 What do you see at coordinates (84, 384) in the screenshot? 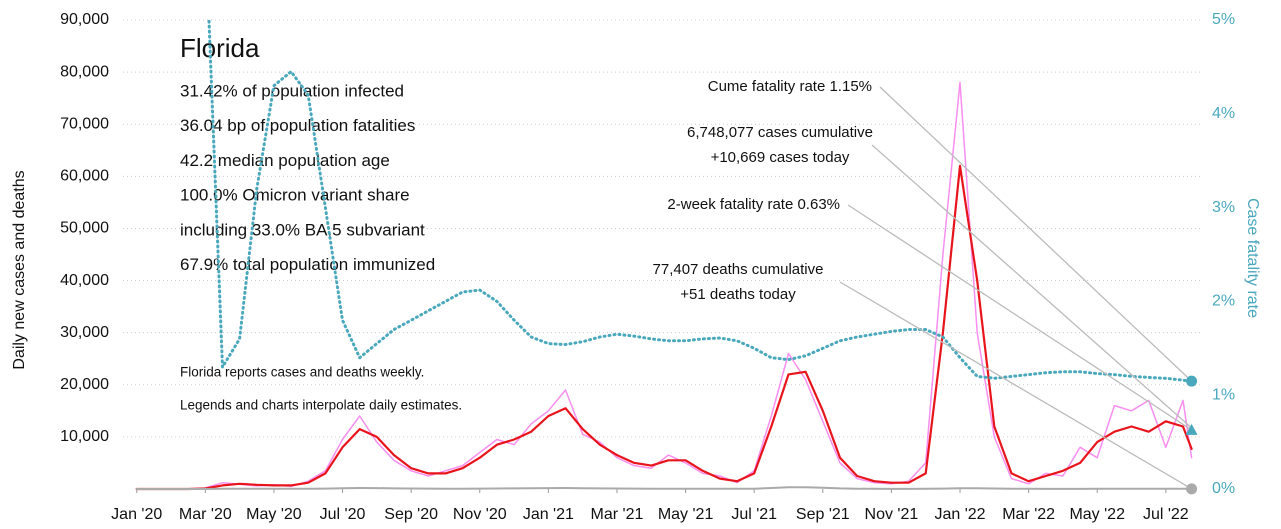
I see `y-tick-label: 20,000` at bounding box center [84, 384].